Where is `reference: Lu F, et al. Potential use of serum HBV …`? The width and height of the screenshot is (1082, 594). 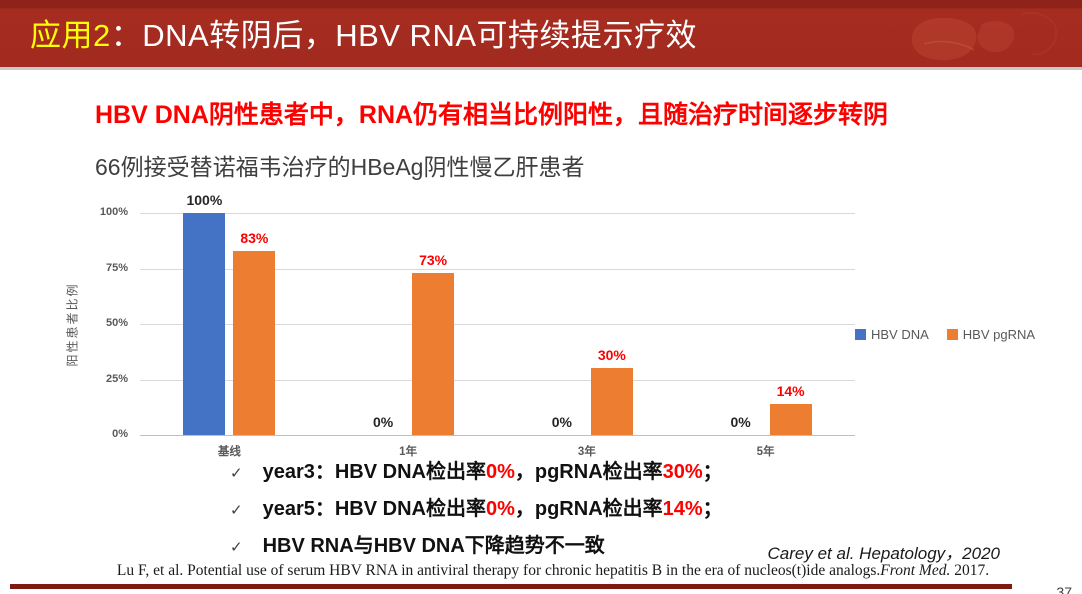
reference: Lu F, et al. Potential use of serum HBV … is located at coordinates (553, 571).